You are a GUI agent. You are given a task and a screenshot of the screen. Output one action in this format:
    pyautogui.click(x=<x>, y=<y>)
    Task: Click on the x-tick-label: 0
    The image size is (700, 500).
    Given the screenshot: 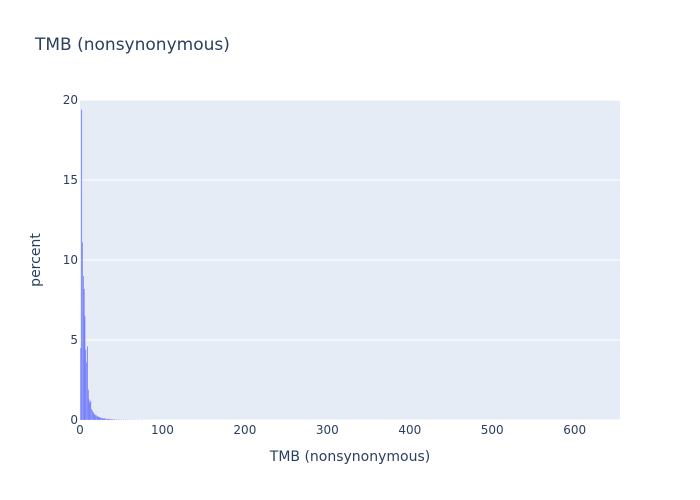 What is the action you would take?
    pyautogui.click(x=80, y=430)
    